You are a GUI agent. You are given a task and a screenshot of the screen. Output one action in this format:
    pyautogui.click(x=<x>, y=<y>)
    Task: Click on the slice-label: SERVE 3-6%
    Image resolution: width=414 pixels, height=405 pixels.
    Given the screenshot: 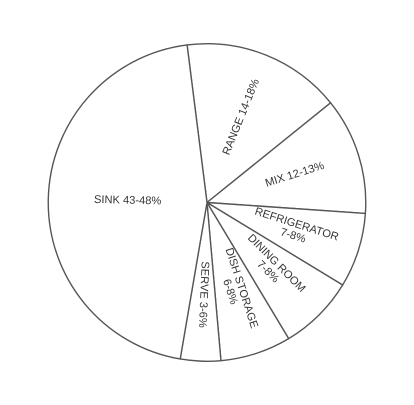 What is the action you would take?
    pyautogui.click(x=204, y=295)
    